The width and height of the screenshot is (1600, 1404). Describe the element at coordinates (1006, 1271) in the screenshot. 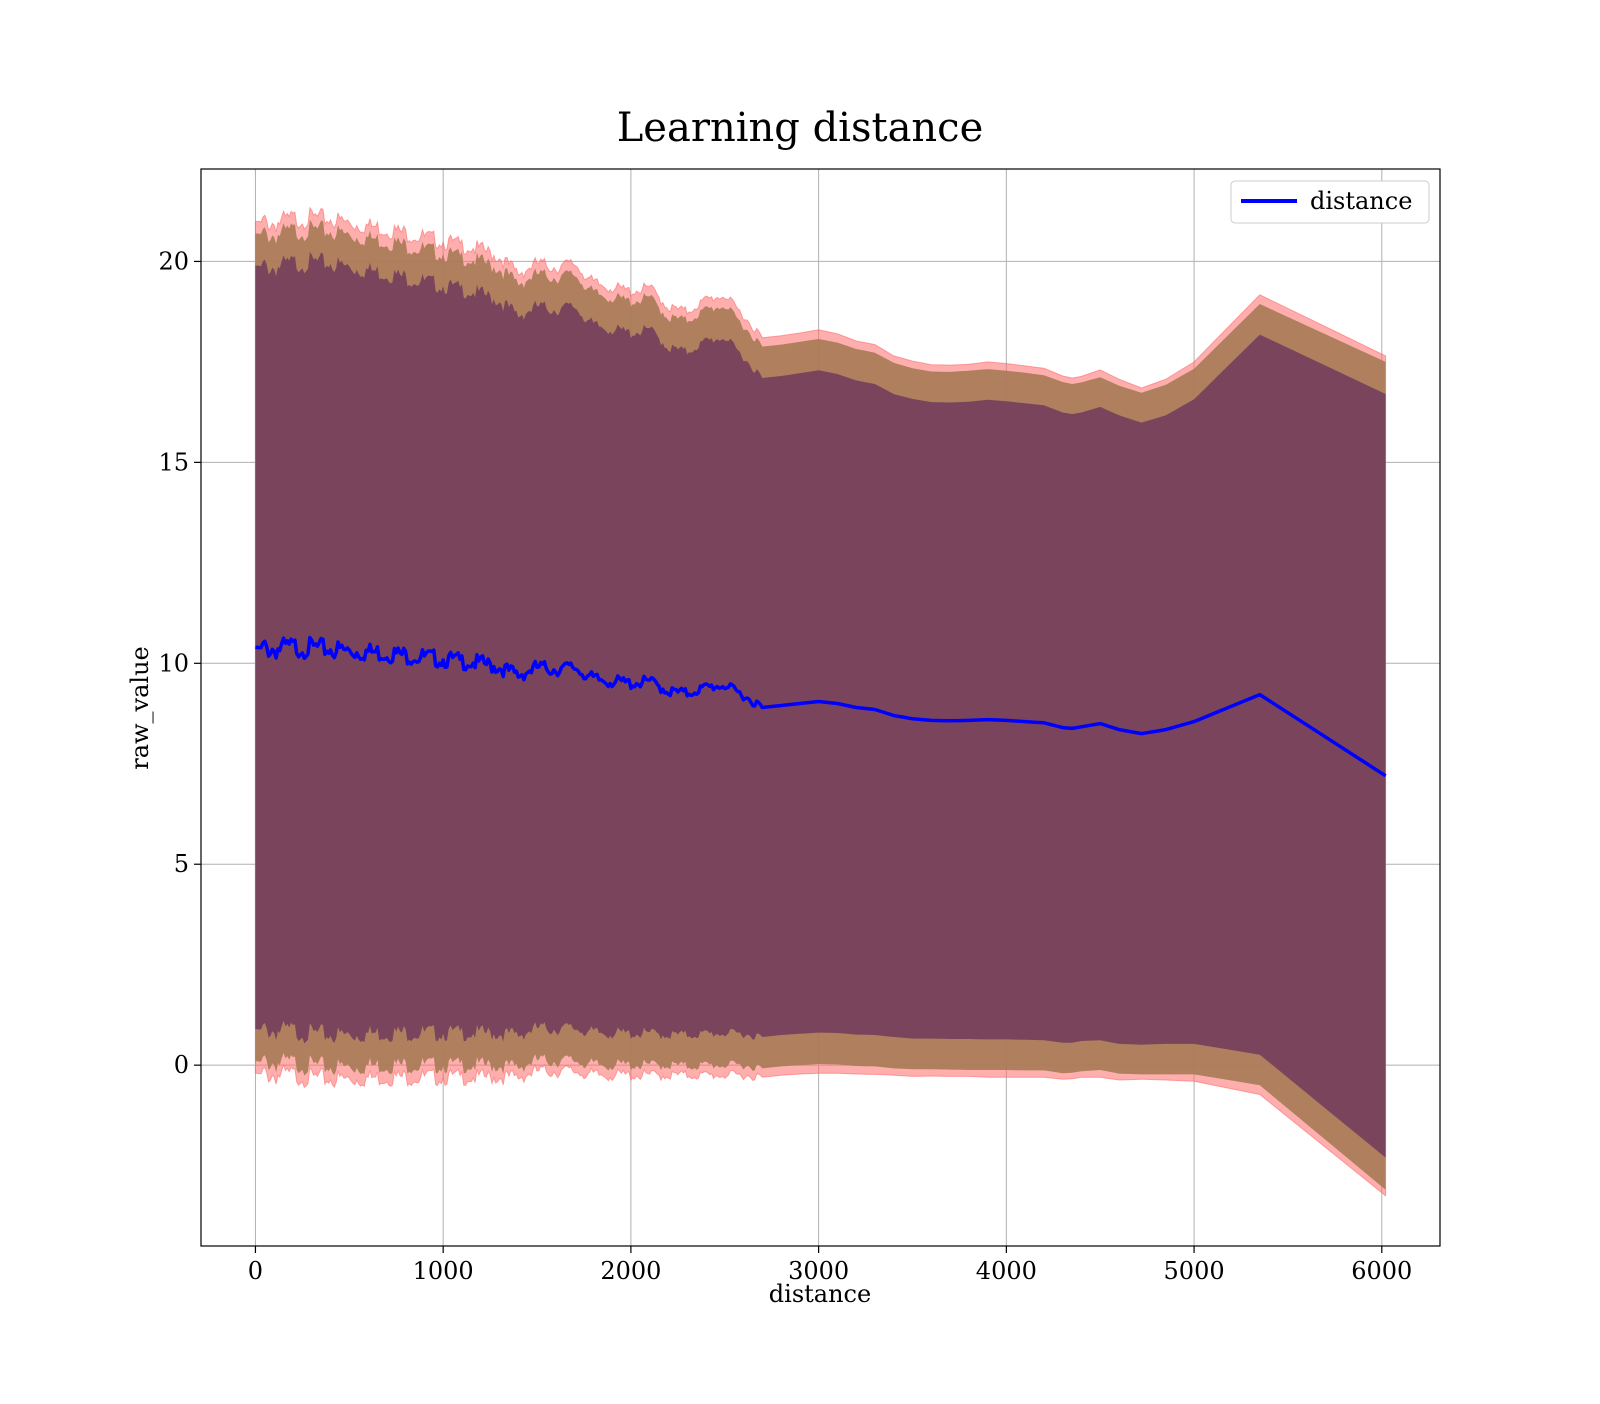

I see `x-tick-label: 4000` at that location.